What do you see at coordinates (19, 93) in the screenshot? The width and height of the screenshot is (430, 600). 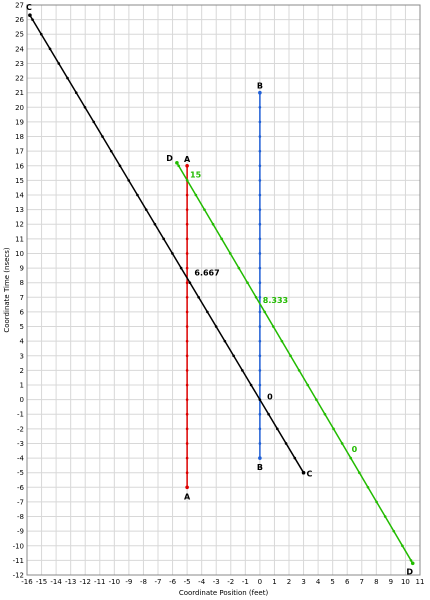 I see `y-tick-label: 21` at bounding box center [19, 93].